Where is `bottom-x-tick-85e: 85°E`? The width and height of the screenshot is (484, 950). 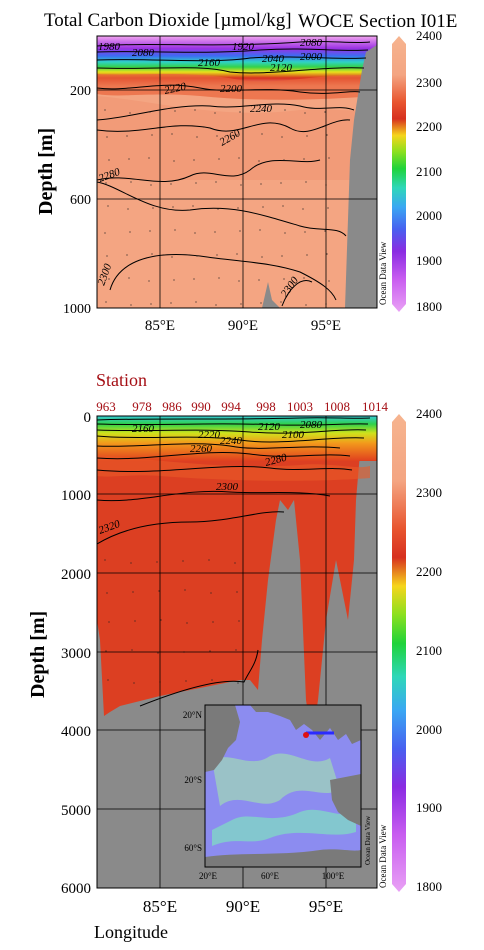 bottom-x-tick-85e: 85°E is located at coordinates (160, 906).